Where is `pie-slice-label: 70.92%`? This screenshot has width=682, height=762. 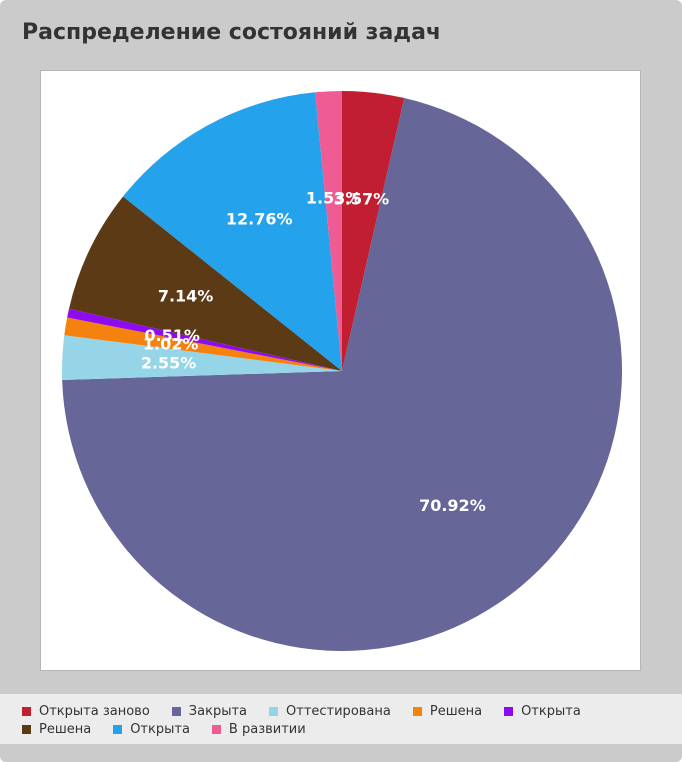
pie-slice-label: 70.92% is located at coordinates (452, 505).